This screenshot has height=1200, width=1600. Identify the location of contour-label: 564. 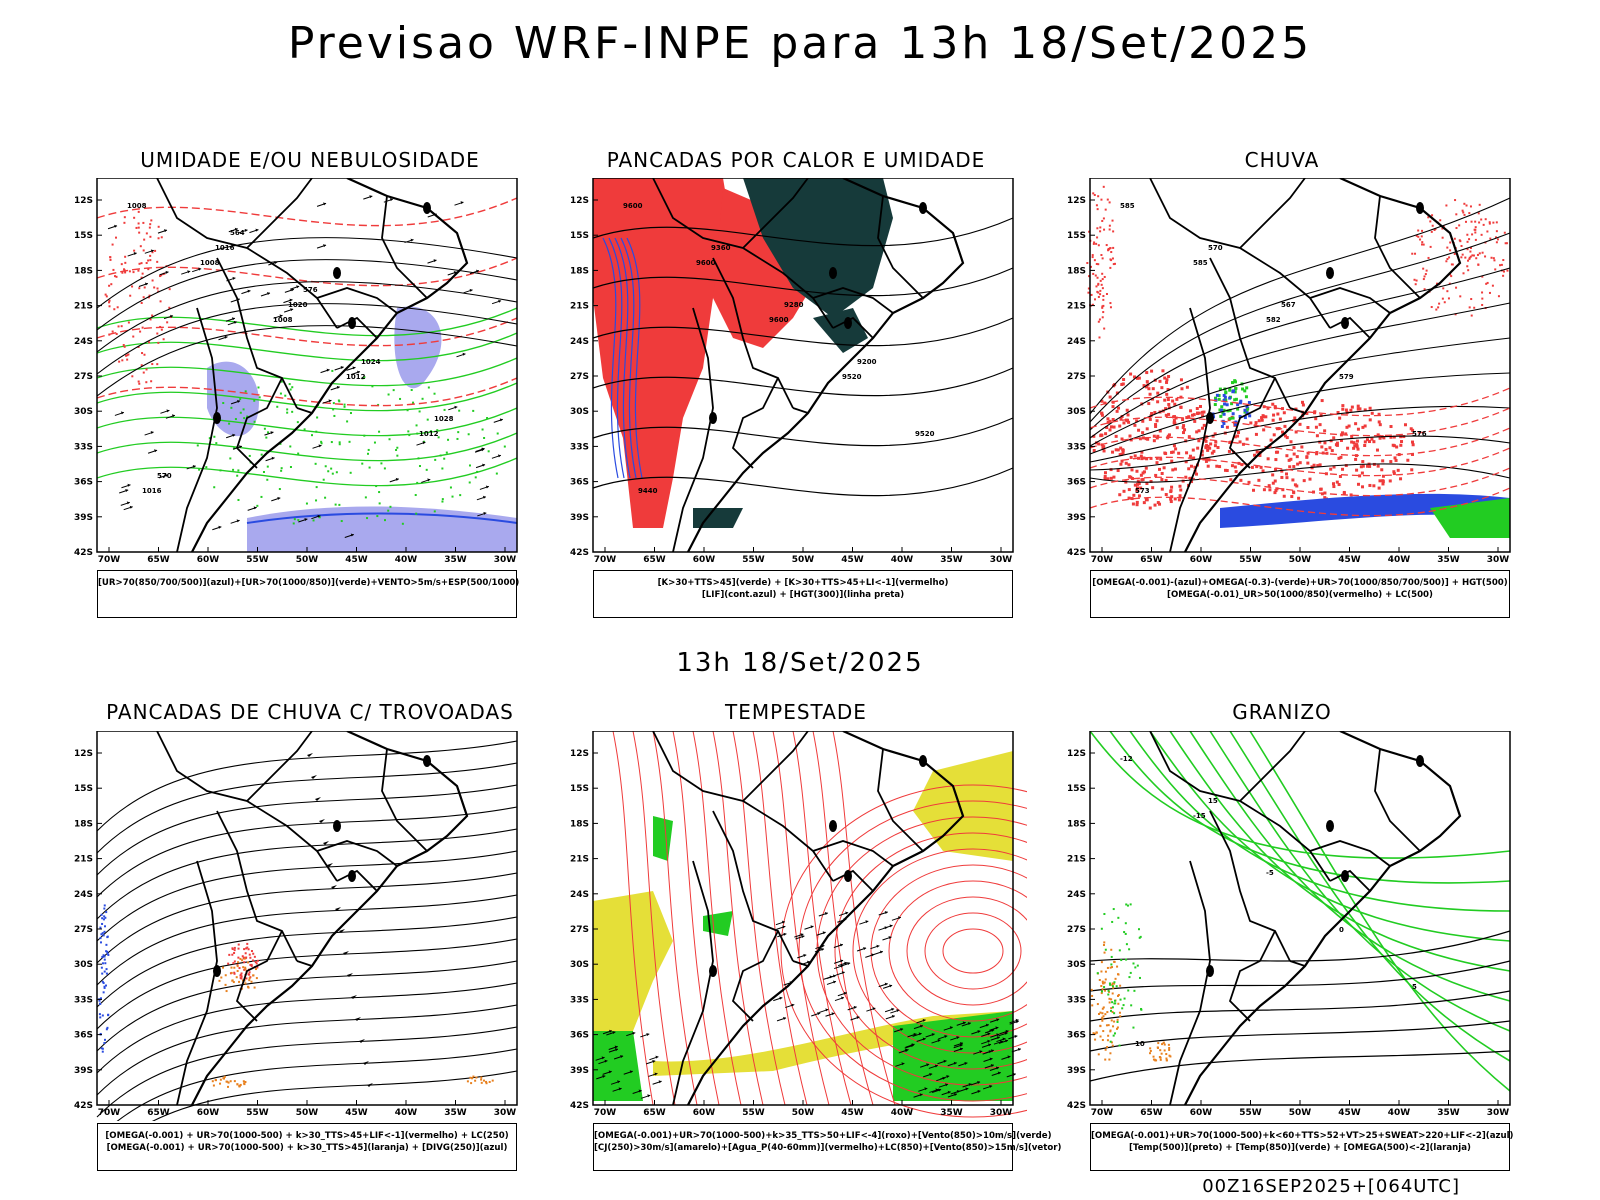
(237, 233).